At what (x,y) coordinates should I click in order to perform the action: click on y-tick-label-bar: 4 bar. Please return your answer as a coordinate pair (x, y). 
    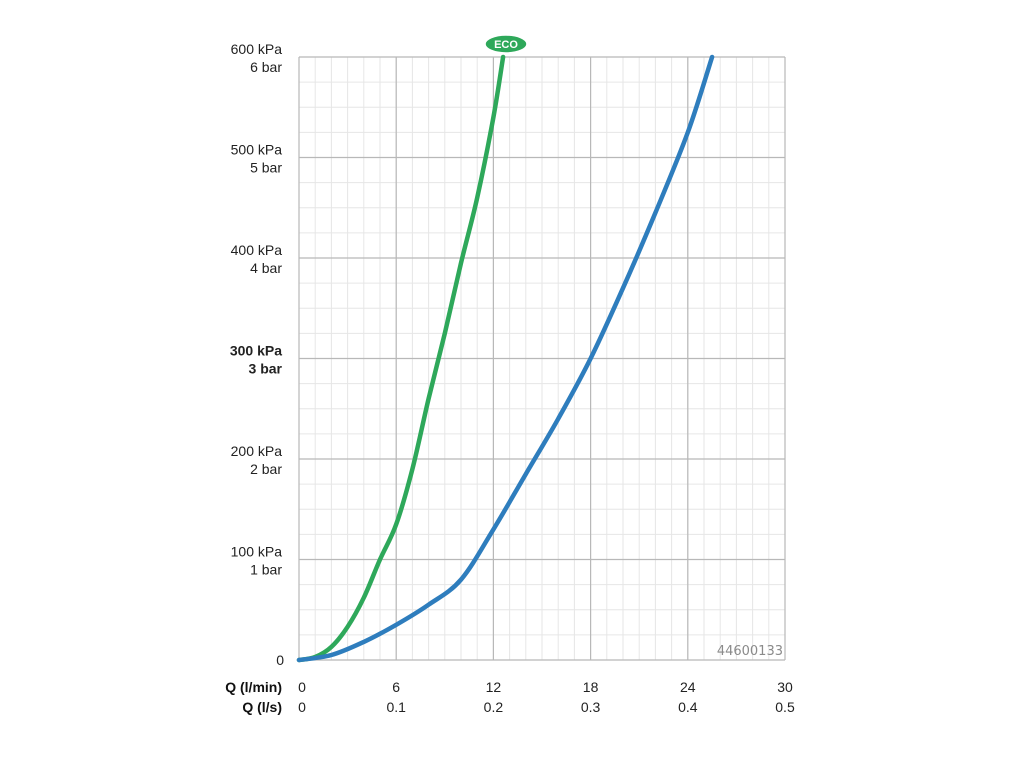
    Looking at the image, I should click on (266, 268).